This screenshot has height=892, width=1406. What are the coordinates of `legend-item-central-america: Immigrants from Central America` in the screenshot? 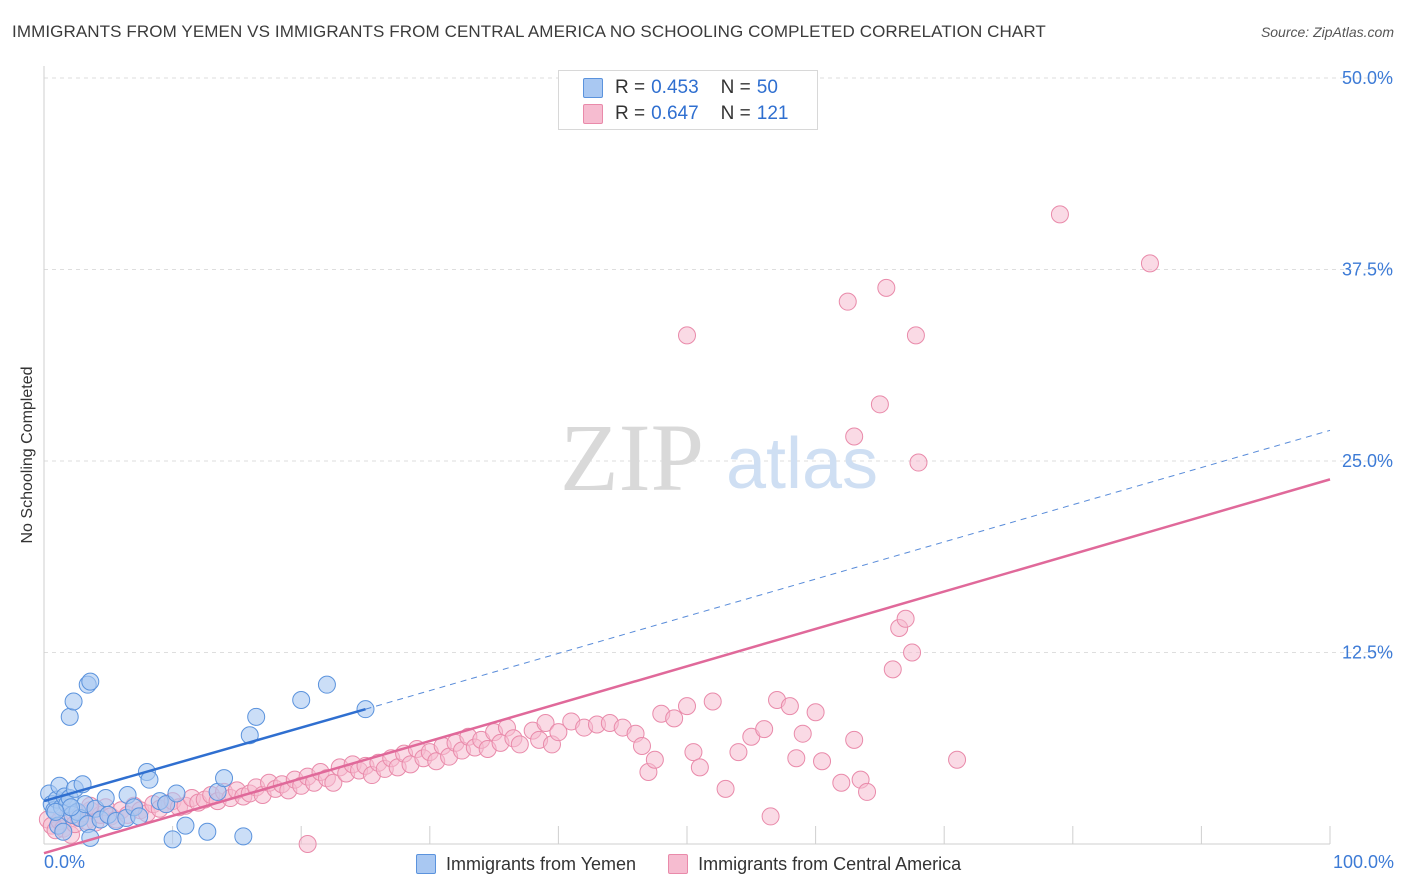 It's located at (814, 864).